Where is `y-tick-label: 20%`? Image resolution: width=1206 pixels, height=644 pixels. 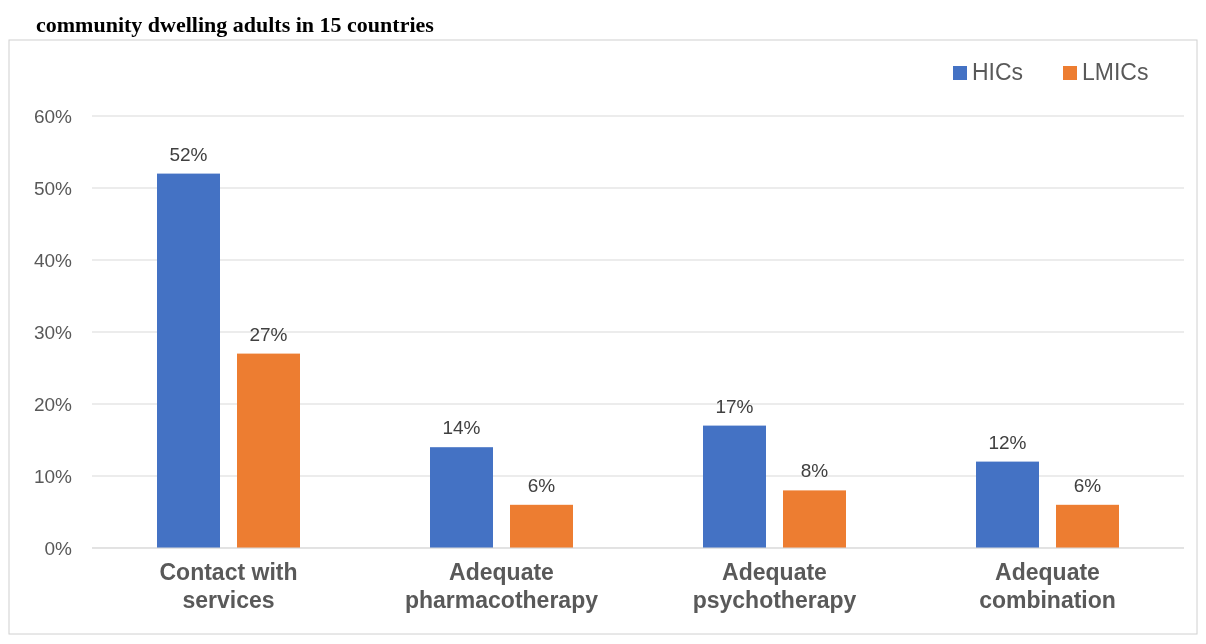 y-tick-label: 20% is located at coordinates (53, 404).